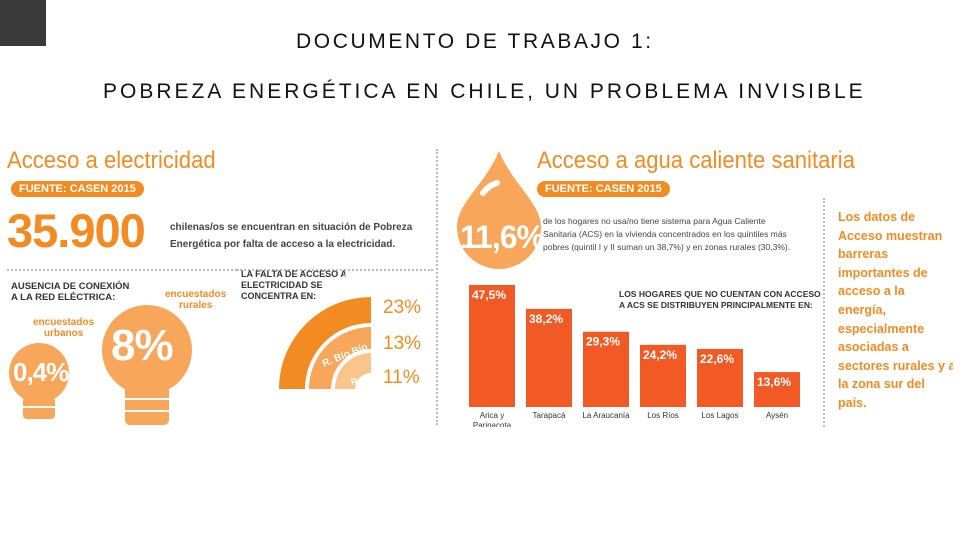 This screenshot has height=540, width=960. What do you see at coordinates (720, 415) in the screenshot?
I see `bar-category-label: Los Lagos` at bounding box center [720, 415].